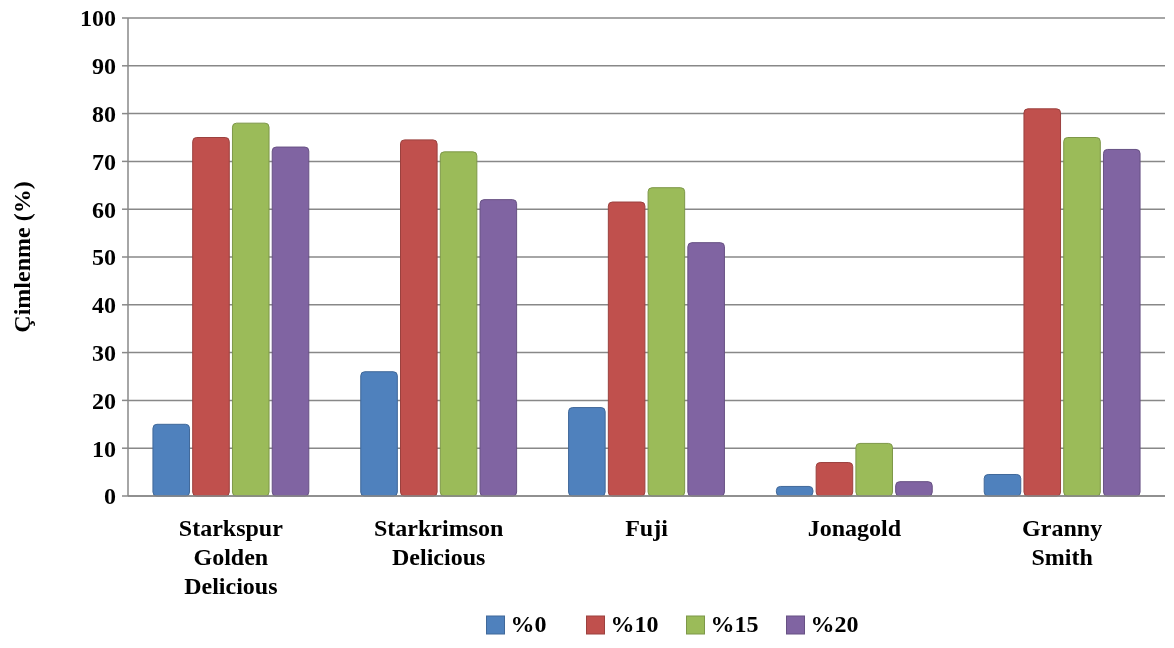 Image resolution: width=1174 pixels, height=648 pixels. What do you see at coordinates (104, 305) in the screenshot?
I see `y-tick-label: 40` at bounding box center [104, 305].